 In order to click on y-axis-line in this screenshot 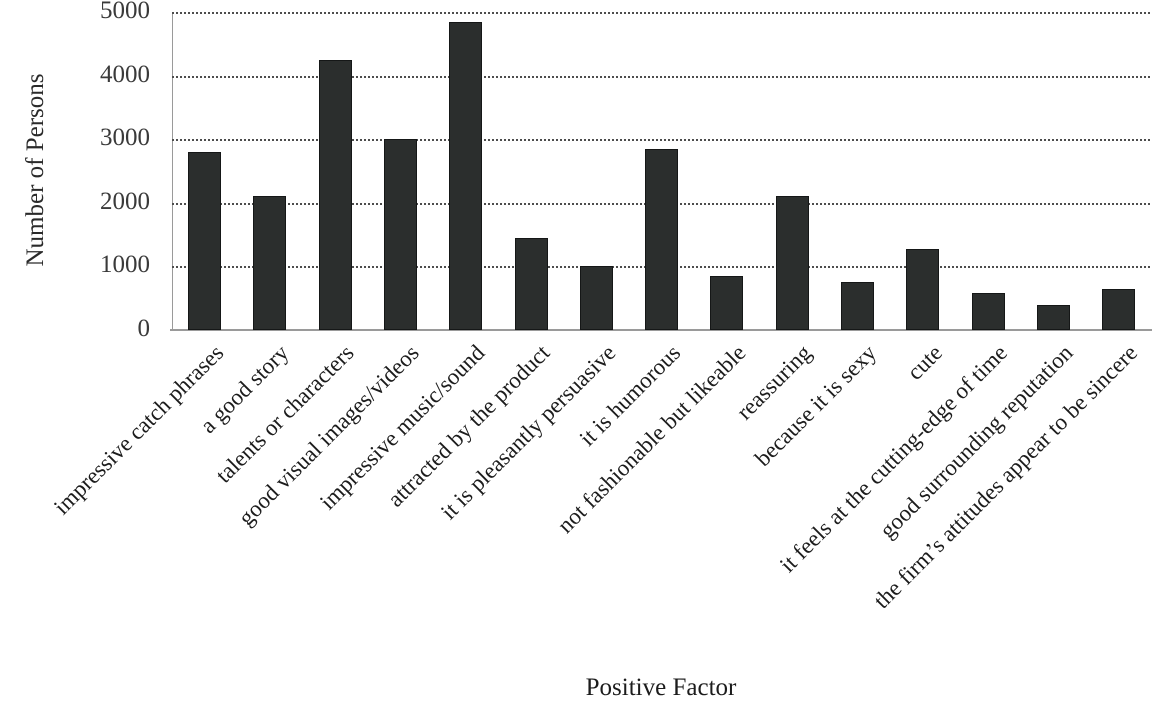, I will do `click(172, 171)`.